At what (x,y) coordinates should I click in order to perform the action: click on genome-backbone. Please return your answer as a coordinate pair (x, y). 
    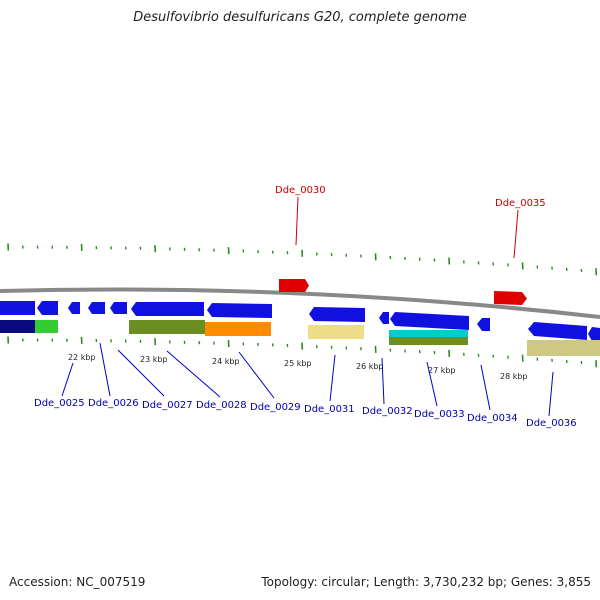
    Looking at the image, I should click on (300, 303).